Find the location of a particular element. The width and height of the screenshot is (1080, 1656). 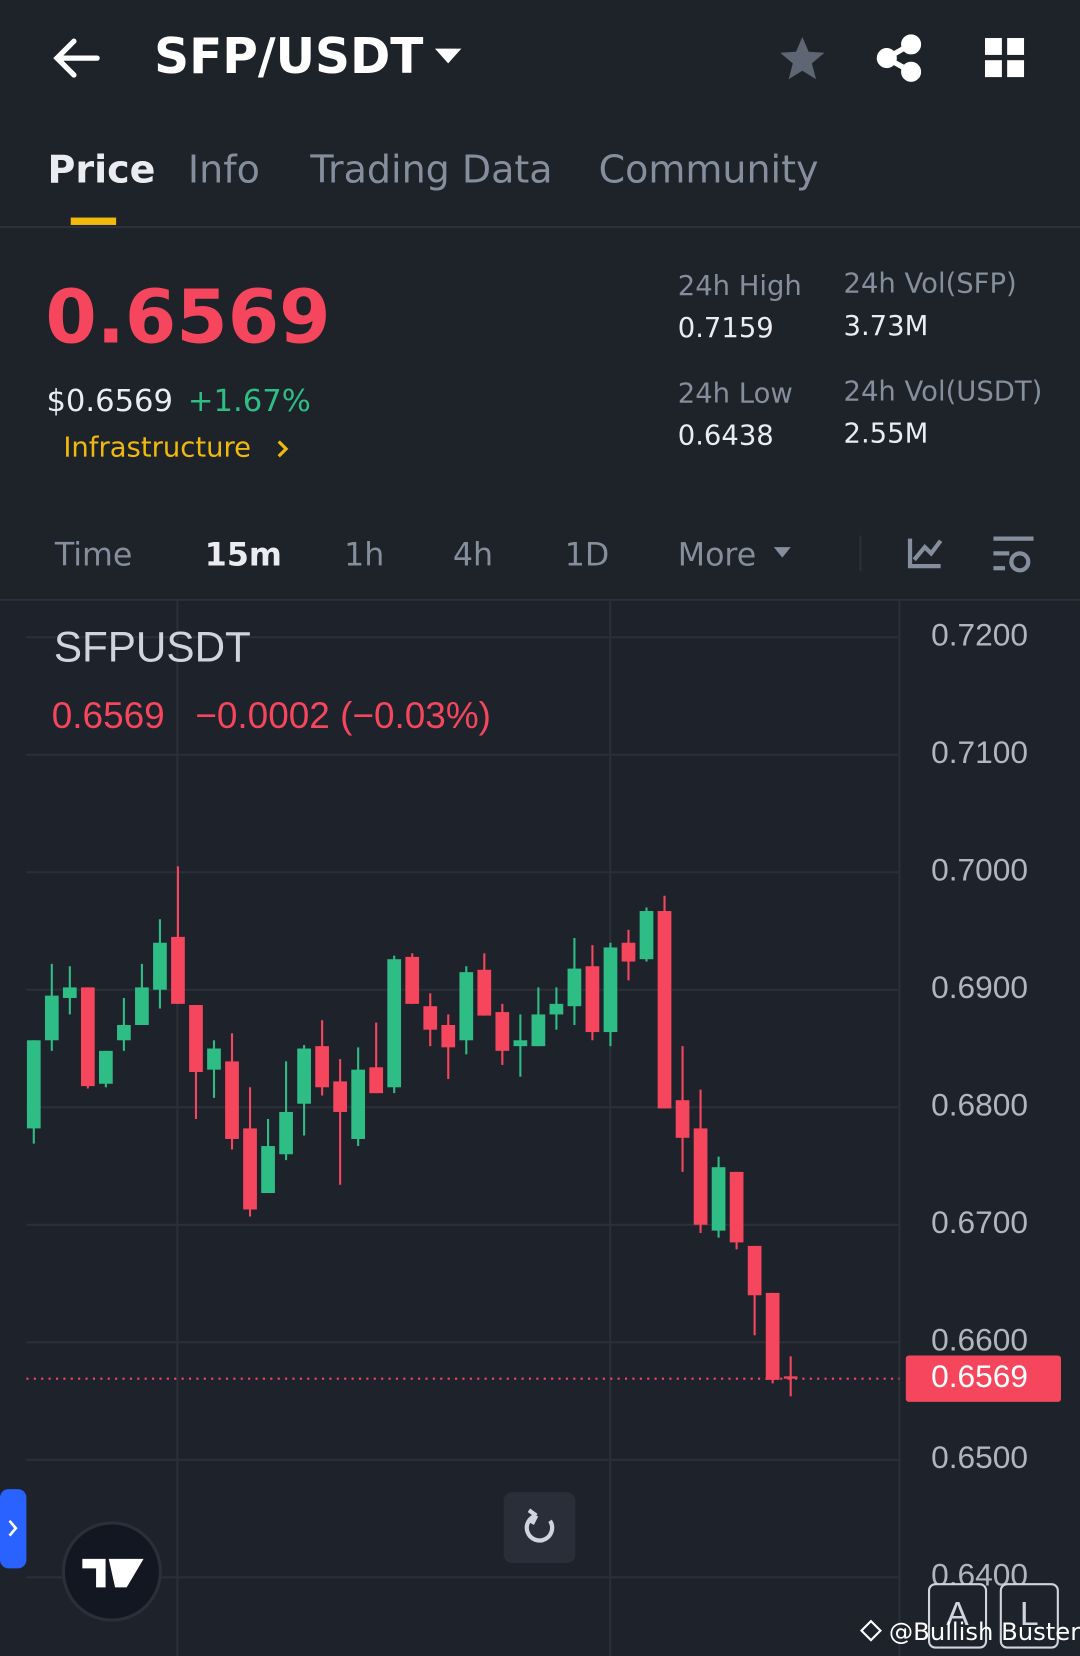

settings-icon is located at coordinates (1013, 554).